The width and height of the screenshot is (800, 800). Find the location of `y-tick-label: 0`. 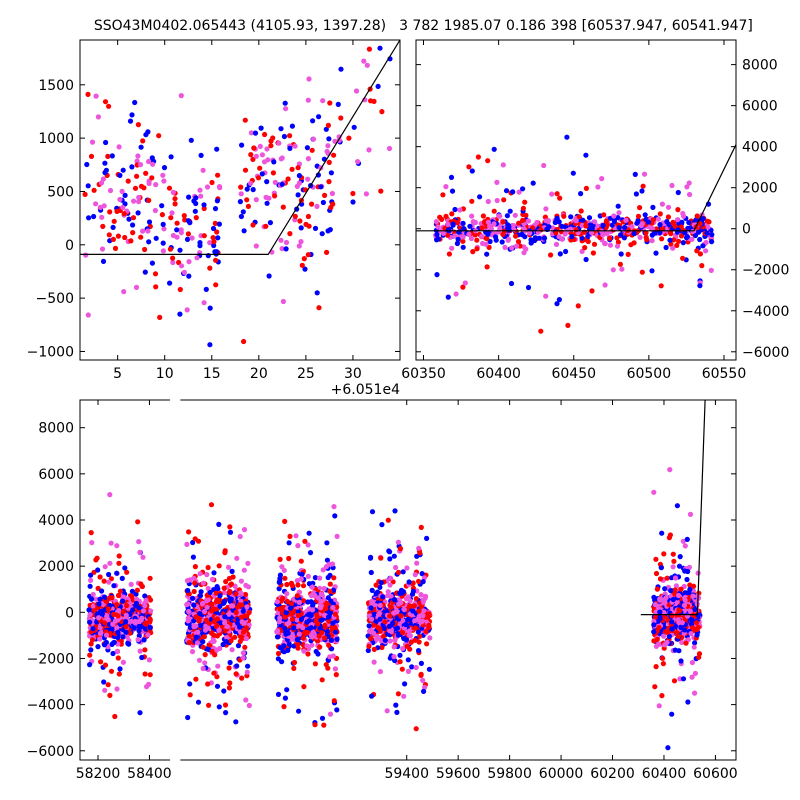

y-tick-label: 0 is located at coordinates (69, 246).